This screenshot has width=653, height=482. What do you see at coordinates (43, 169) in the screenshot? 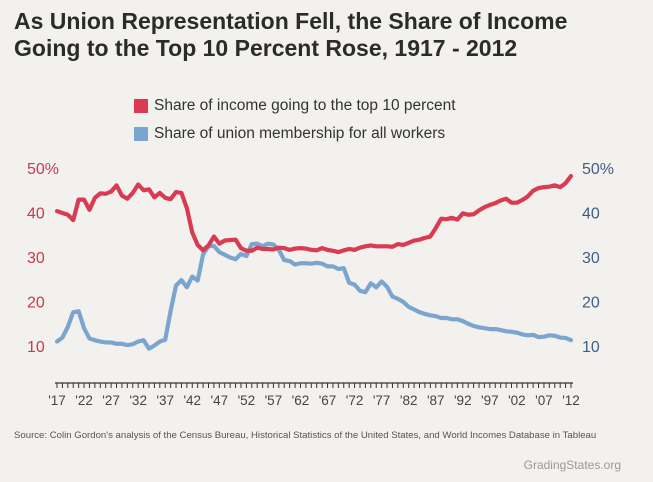
I see `y-tick-label-left: 50%` at bounding box center [43, 169].